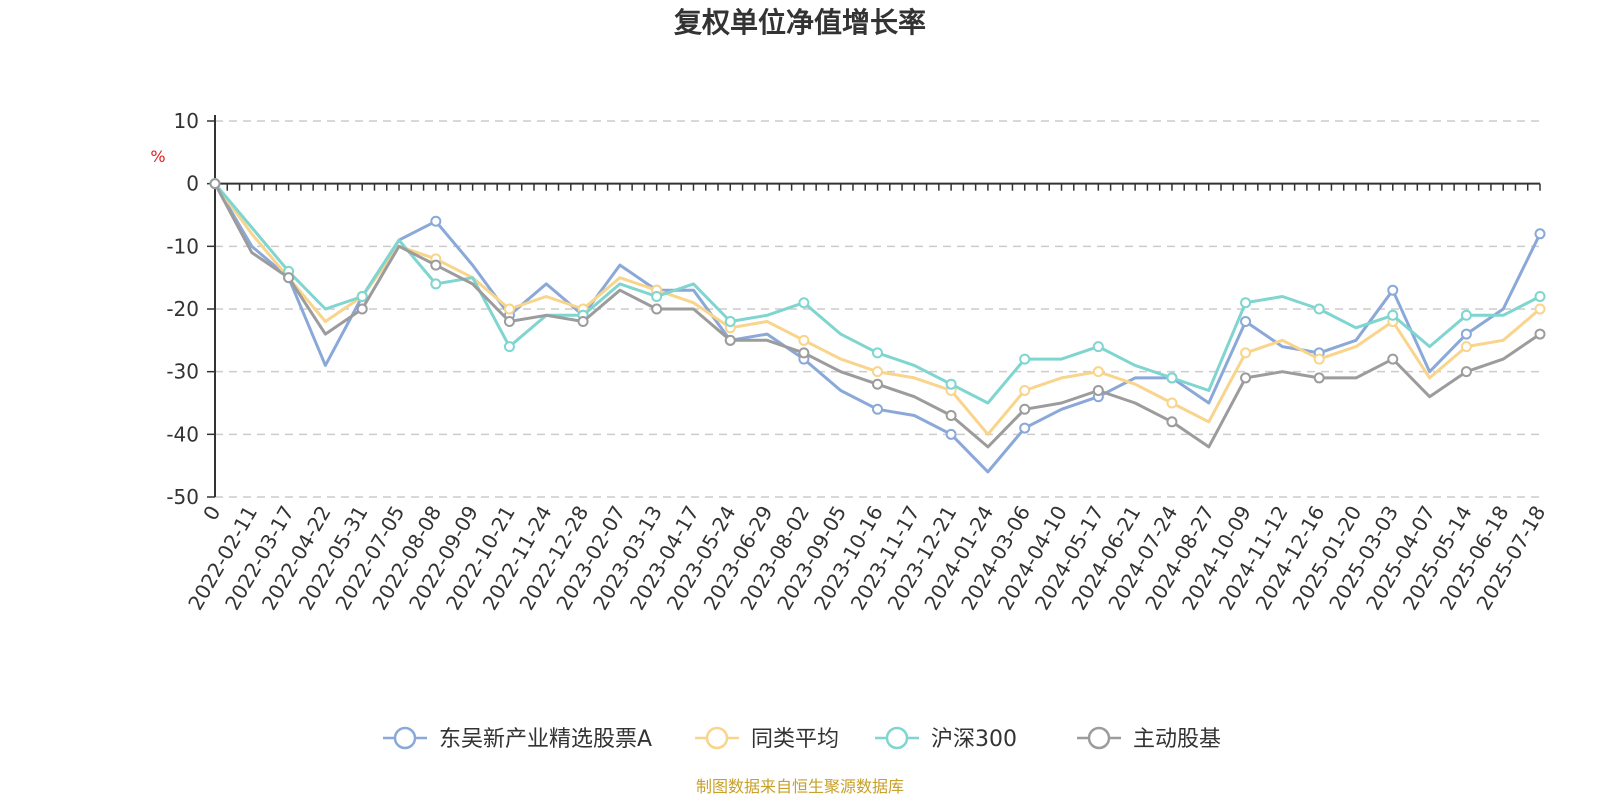 The image size is (1600, 800). What do you see at coordinates (182, 372) in the screenshot?
I see `y-tick-label: -30` at bounding box center [182, 372].